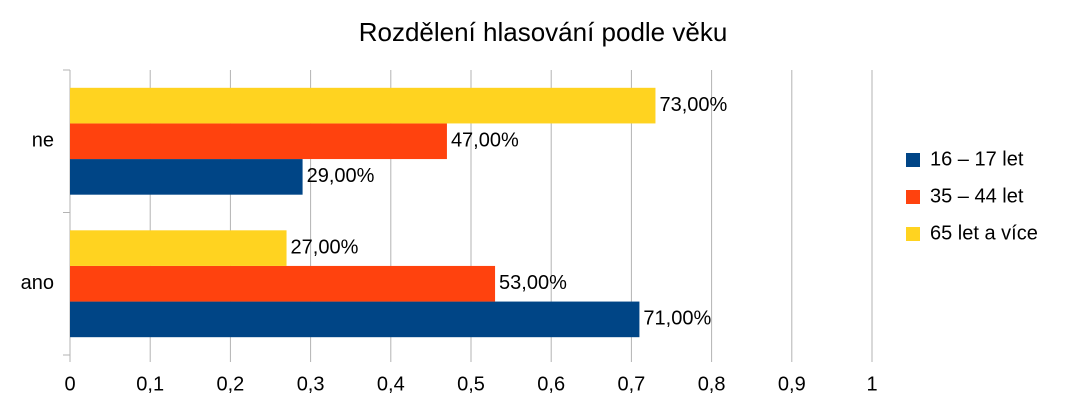 This screenshot has width=1086, height=409. Describe the element at coordinates (977, 159) in the screenshot. I see `legend-label: 16 – 17 let` at that location.